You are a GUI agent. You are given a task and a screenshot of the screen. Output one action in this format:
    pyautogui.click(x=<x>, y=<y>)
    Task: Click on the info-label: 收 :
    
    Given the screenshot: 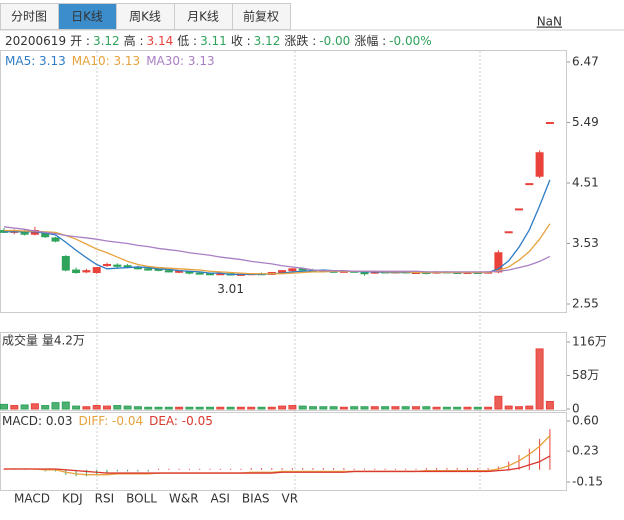 What is the action you would take?
    pyautogui.click(x=241, y=41)
    